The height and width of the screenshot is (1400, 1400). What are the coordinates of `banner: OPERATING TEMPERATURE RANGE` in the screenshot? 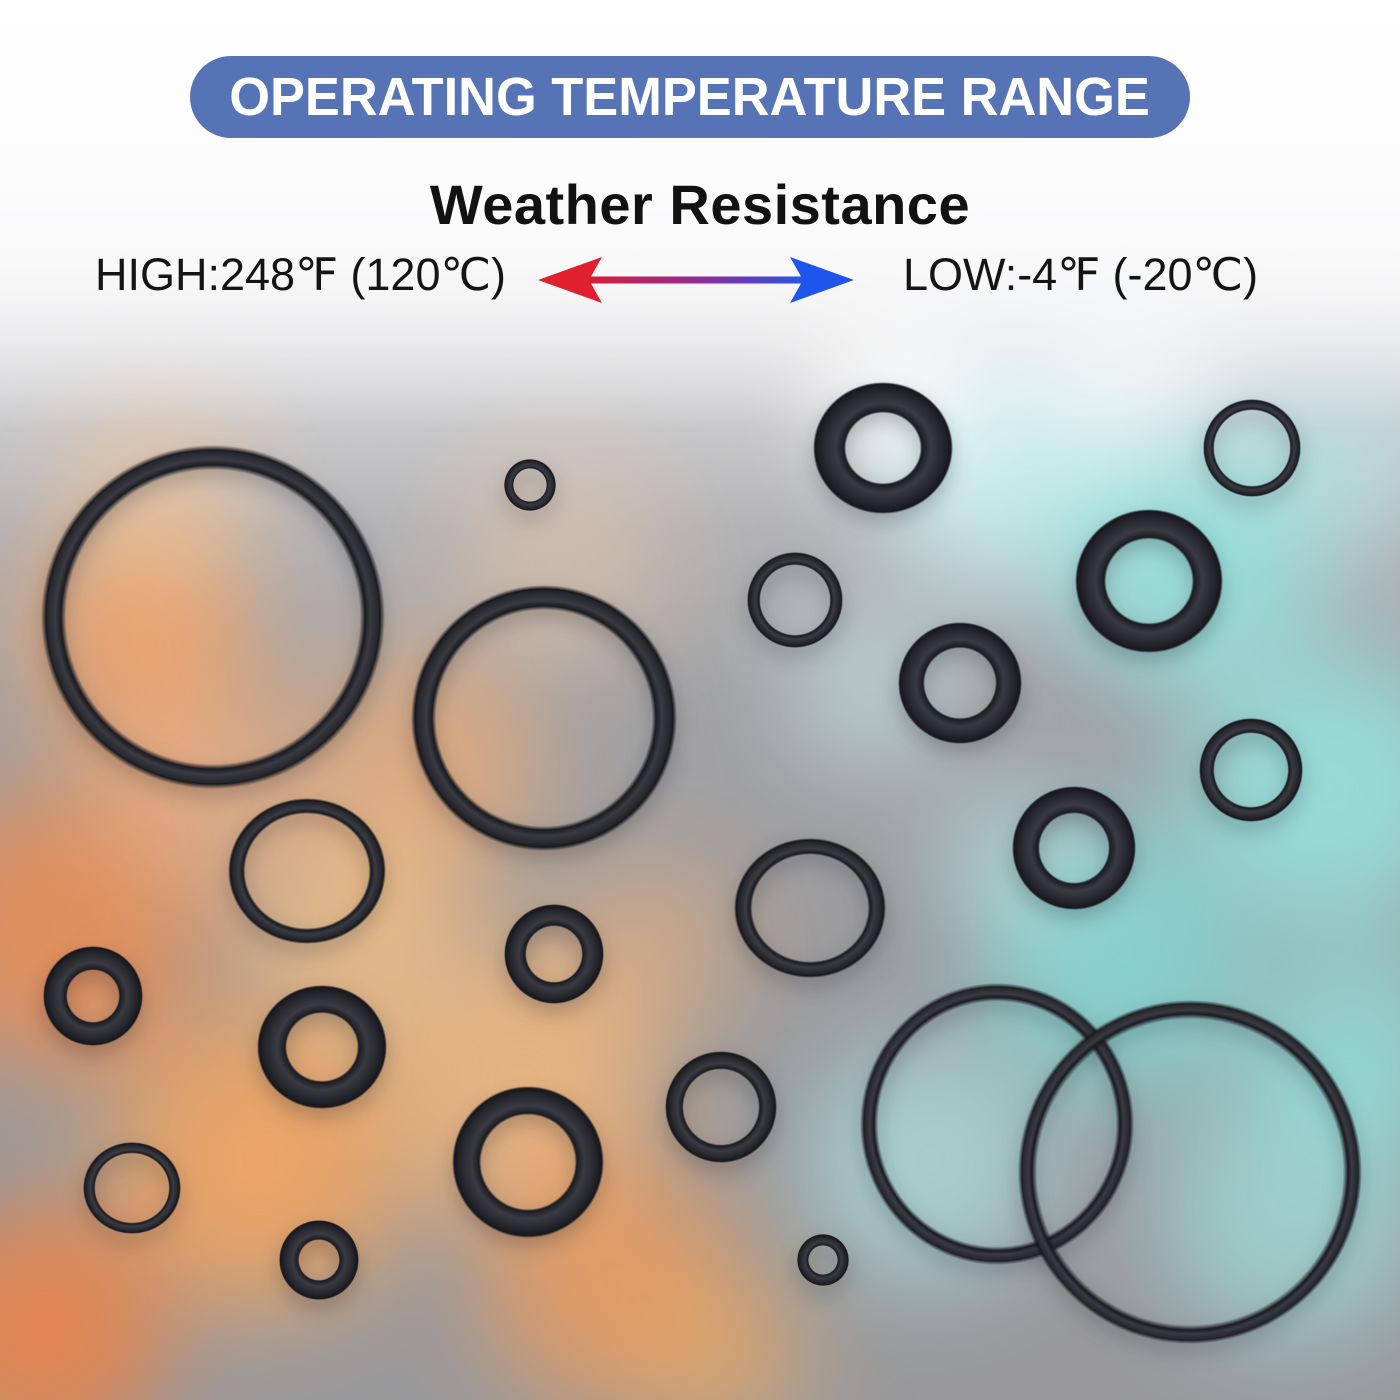 It's located at (690, 97).